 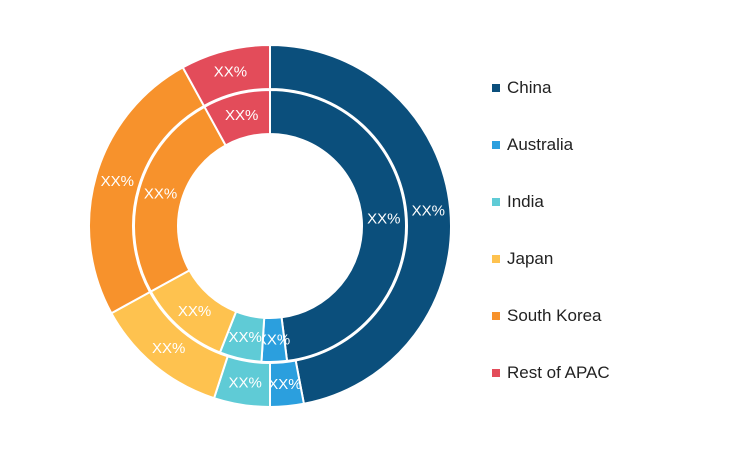 I want to click on legend-label-south-korea: South Korea, so click(x=554, y=315).